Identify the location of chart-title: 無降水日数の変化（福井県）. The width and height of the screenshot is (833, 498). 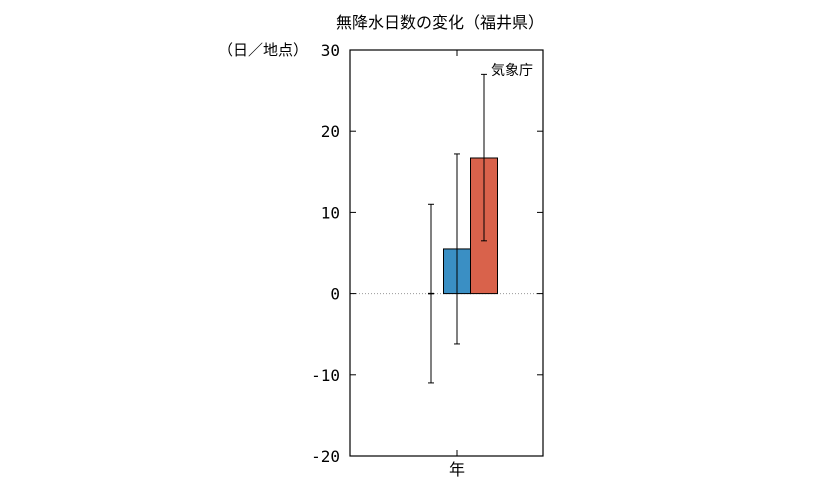
(440, 22).